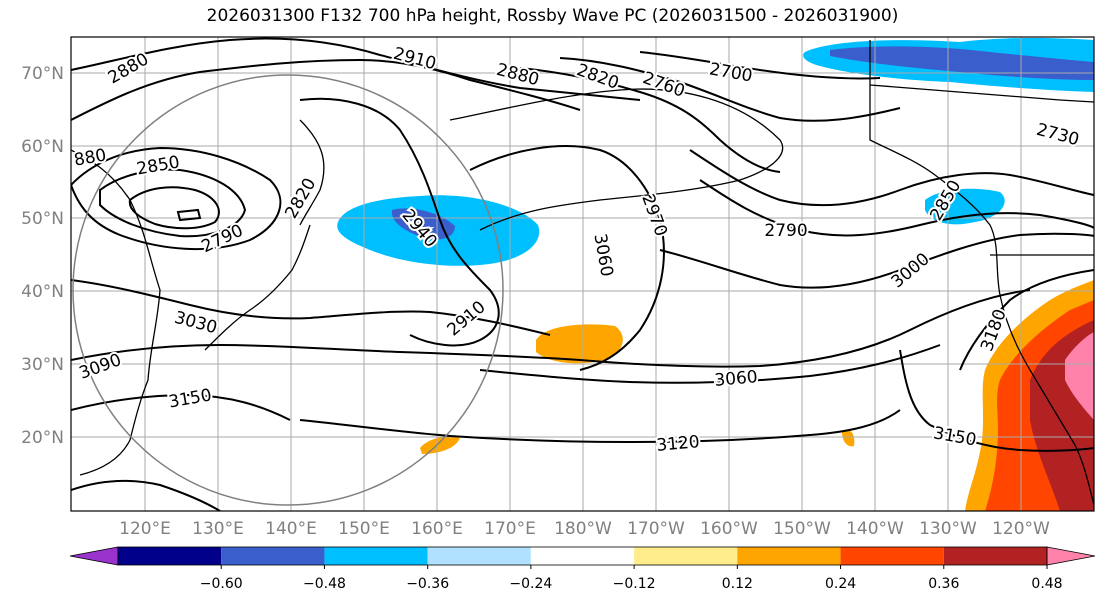 The image size is (1105, 604). I want to click on coast-japan, so click(257, 287).